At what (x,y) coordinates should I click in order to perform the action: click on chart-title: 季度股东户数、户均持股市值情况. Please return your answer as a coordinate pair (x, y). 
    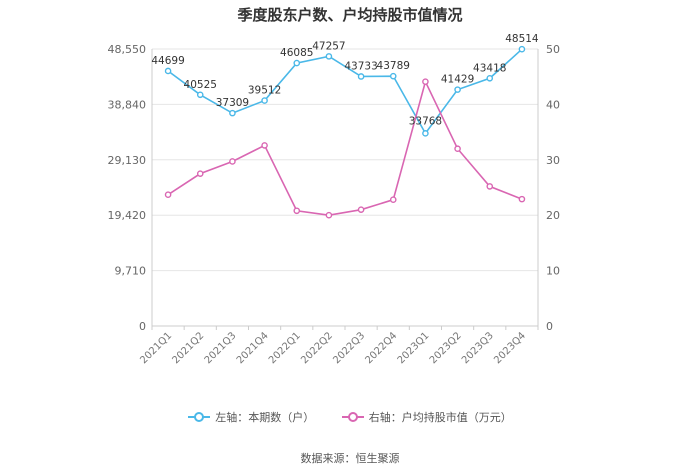
    Looking at the image, I should click on (350, 15).